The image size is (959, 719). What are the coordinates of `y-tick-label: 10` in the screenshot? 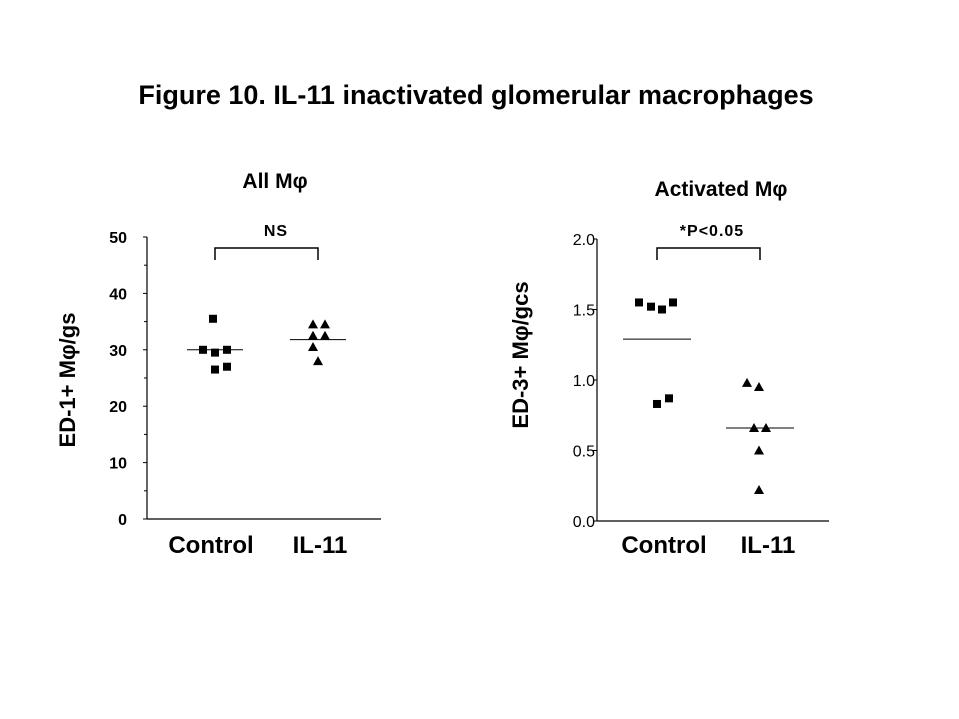 It's located at (118, 464).